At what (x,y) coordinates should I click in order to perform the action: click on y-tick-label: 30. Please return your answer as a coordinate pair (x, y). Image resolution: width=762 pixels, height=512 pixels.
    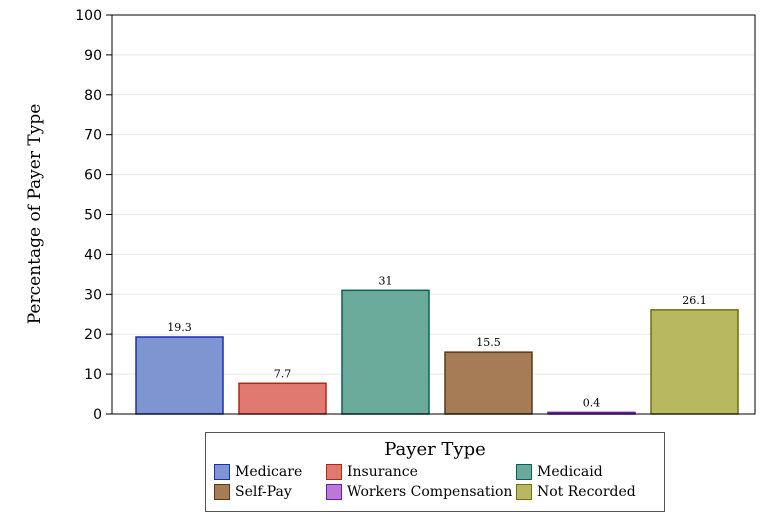
    Looking at the image, I should click on (93, 295).